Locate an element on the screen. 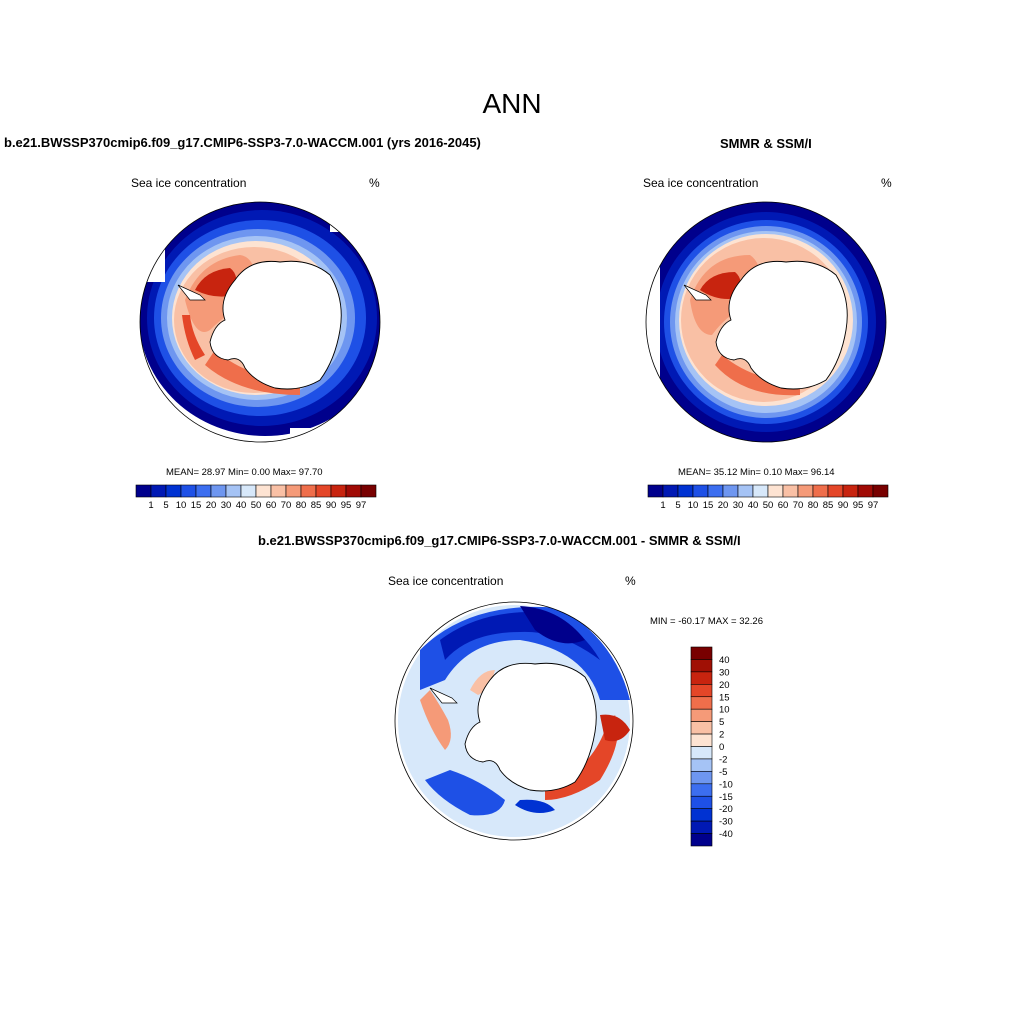 The height and width of the screenshot is (1024, 1024). diff-colorbar-label: -20 is located at coordinates (726, 809).